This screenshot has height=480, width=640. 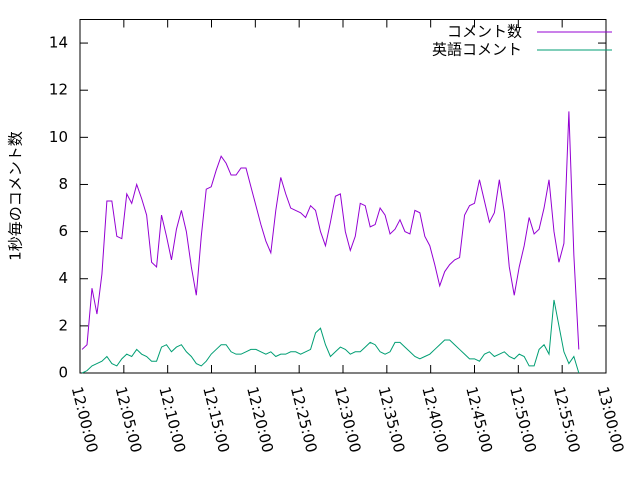 What do you see at coordinates (172, 420) in the screenshot?
I see `x-tick-label: 12:10:00` at bounding box center [172, 420].